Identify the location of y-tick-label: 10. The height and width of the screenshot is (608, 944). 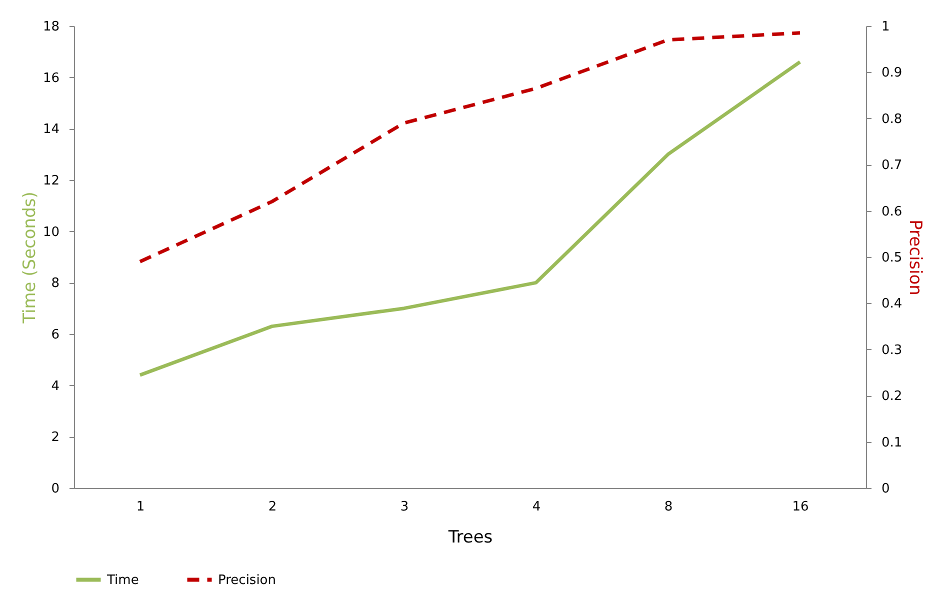
(51, 232).